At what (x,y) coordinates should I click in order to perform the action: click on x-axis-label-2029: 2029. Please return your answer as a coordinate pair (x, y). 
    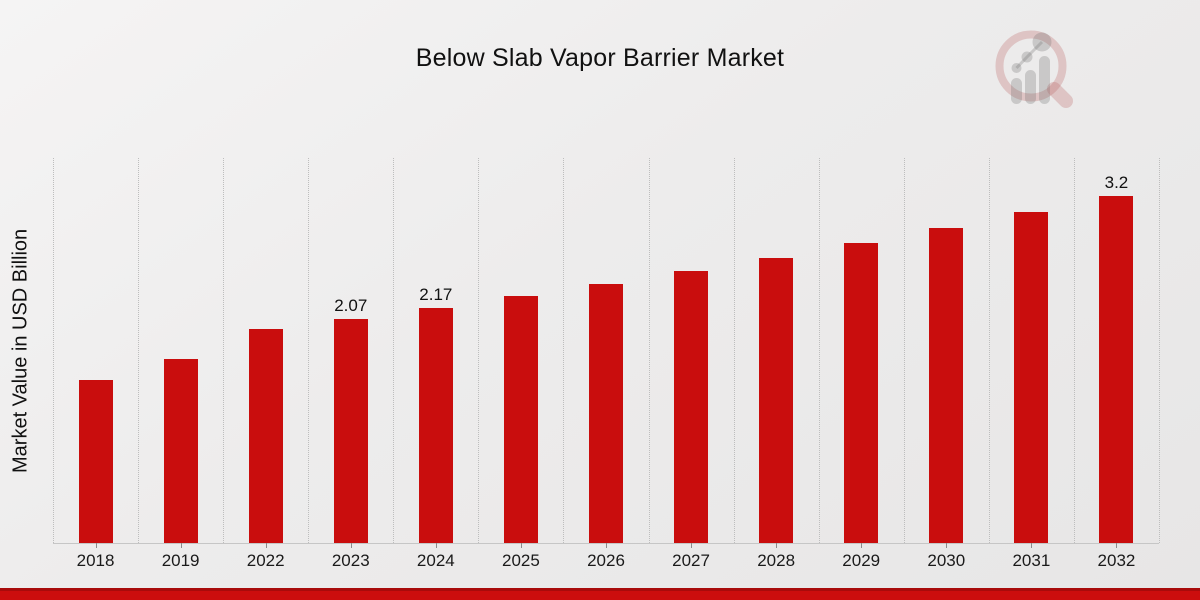
    Looking at the image, I should click on (861, 560).